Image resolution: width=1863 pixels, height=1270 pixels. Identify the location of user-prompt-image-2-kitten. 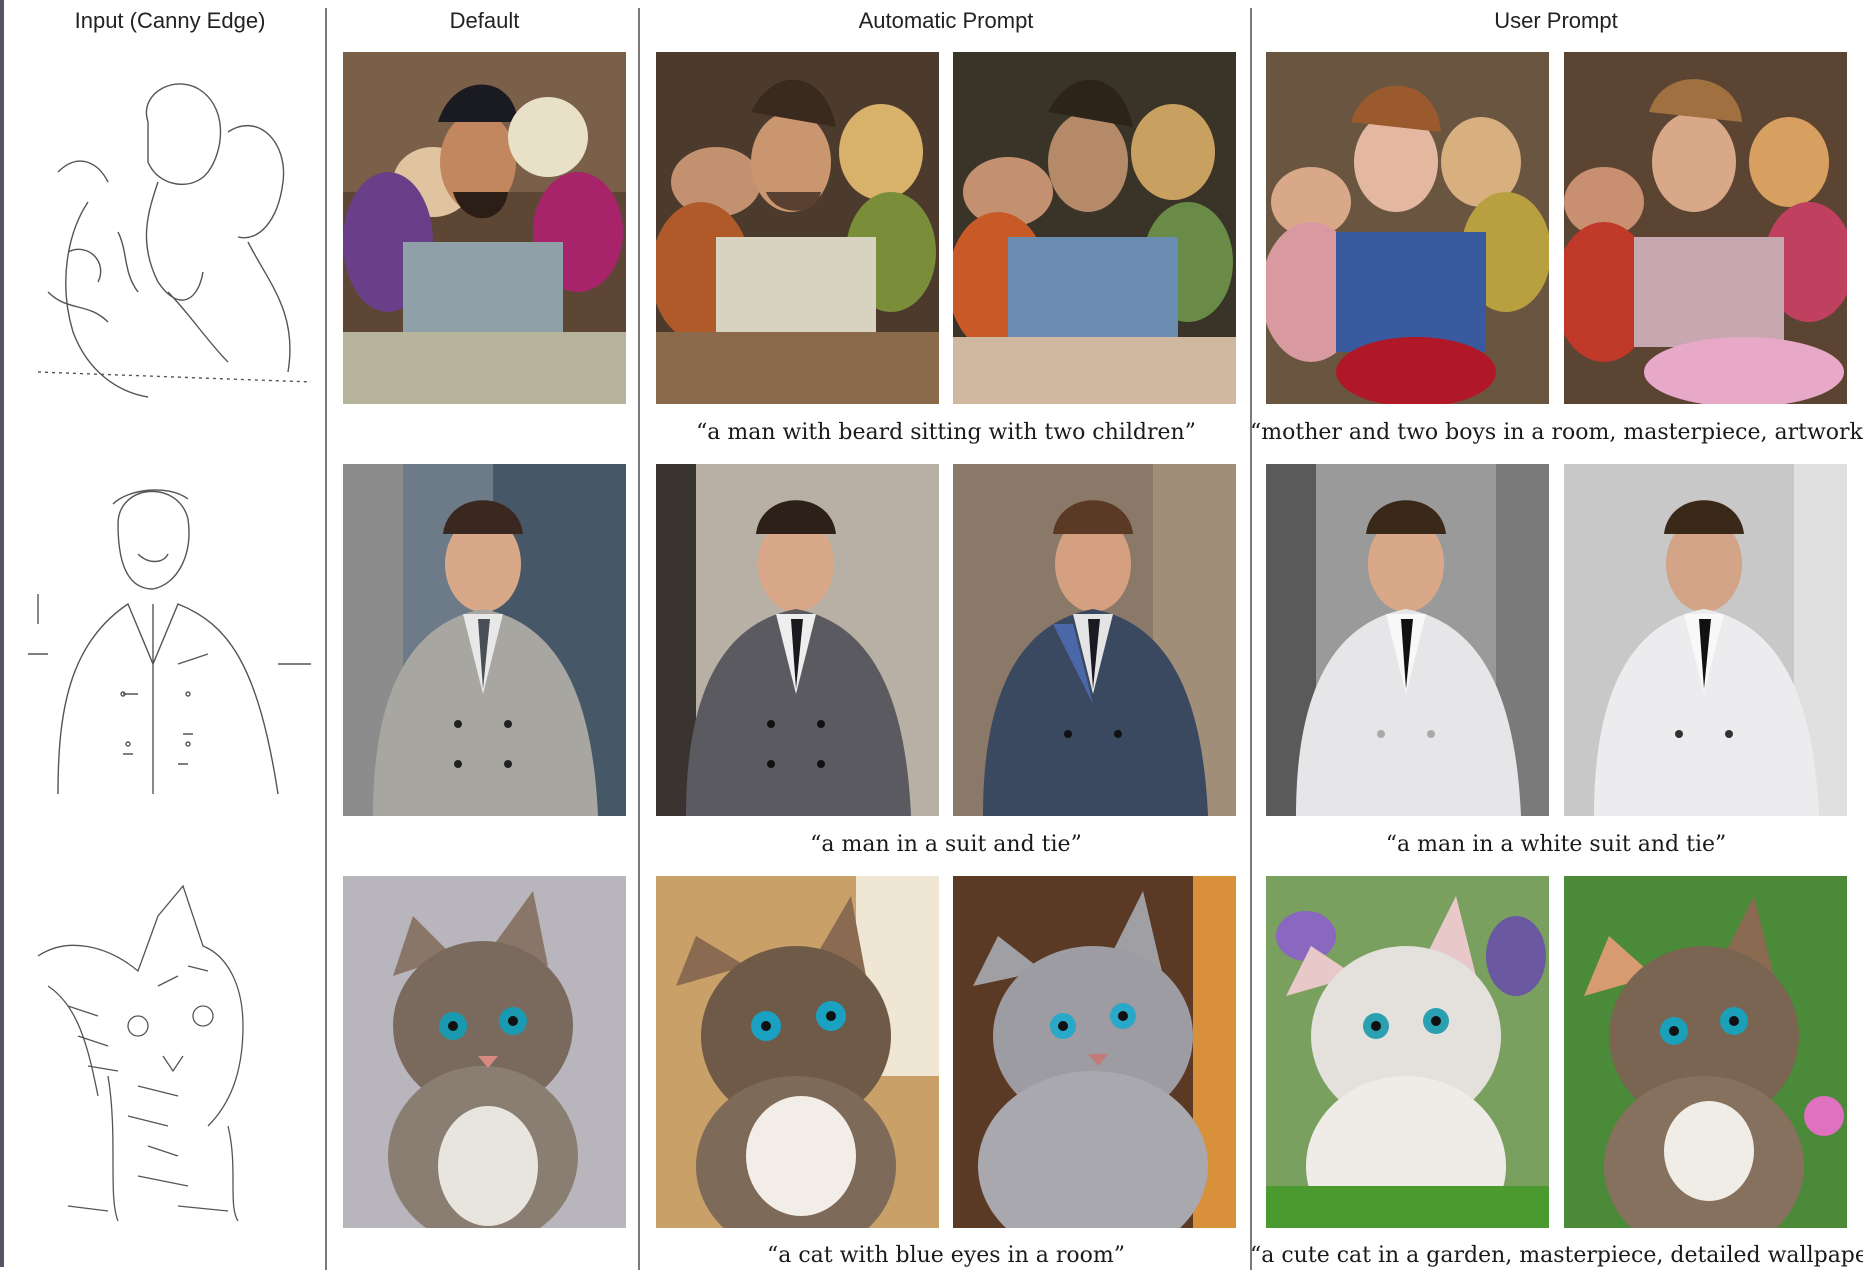
(1705, 1052).